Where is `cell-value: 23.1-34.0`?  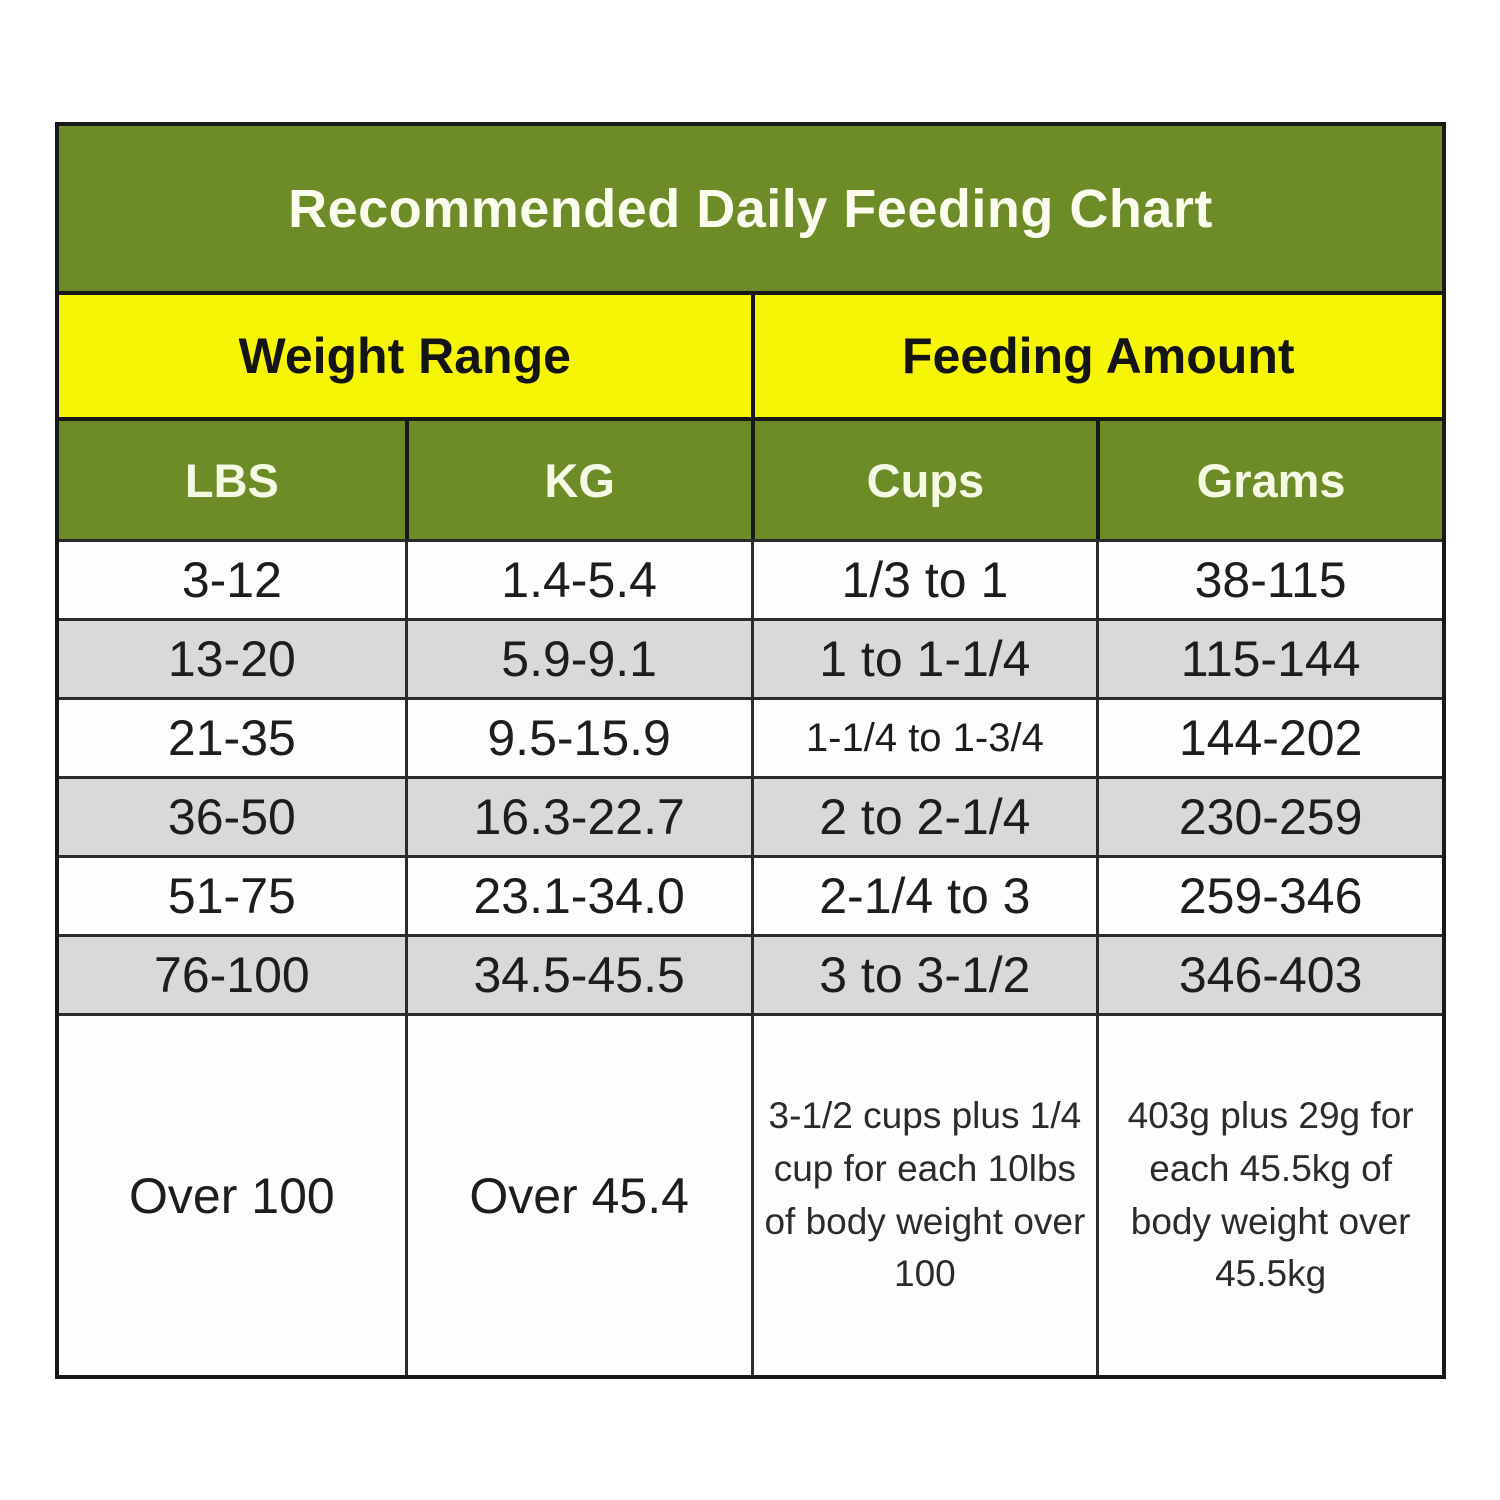
cell-value: 23.1-34.0 is located at coordinates (579, 896).